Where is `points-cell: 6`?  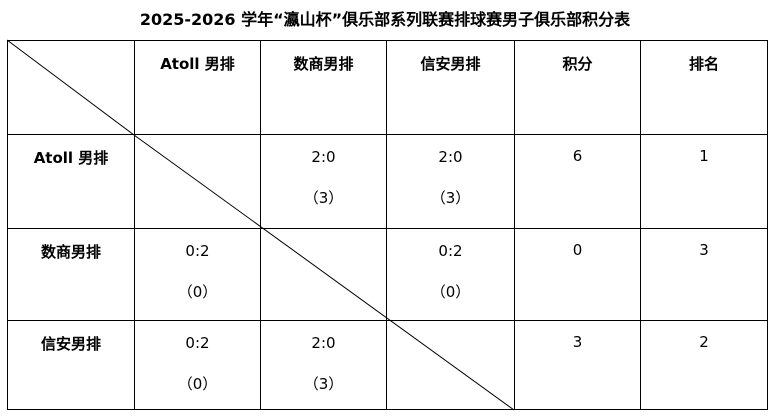 points-cell: 6 is located at coordinates (577, 181).